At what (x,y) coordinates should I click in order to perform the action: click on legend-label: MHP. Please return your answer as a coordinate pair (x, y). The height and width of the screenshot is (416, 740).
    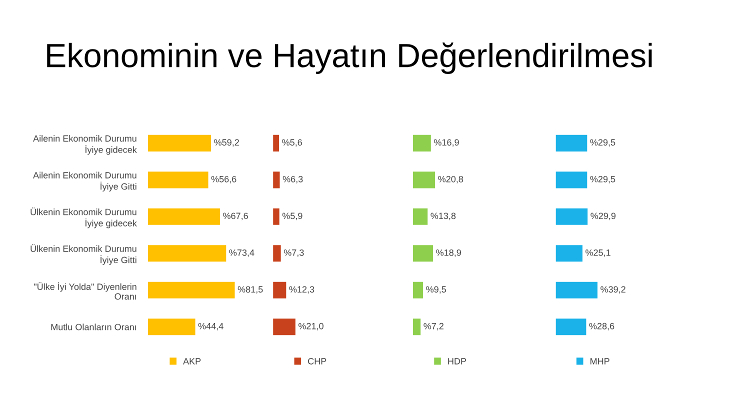
    Looking at the image, I should click on (600, 361).